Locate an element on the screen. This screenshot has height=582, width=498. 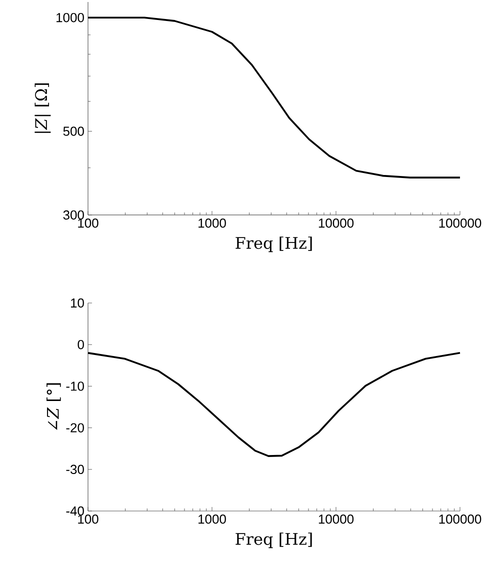
y-tick-label: 10 is located at coordinates (77, 303).